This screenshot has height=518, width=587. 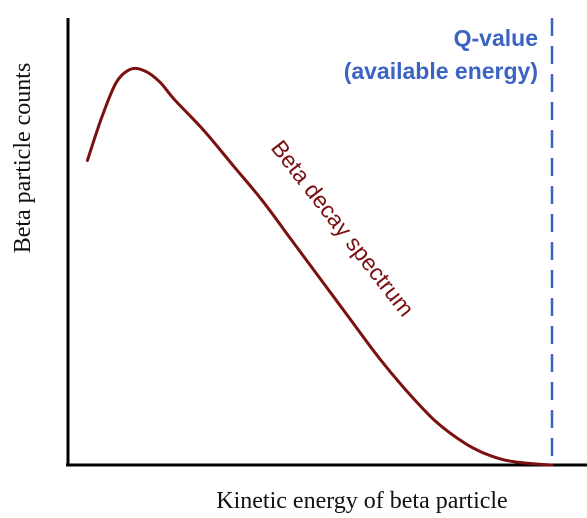 I want to click on q-value-sublabel: (available energy), so click(x=441, y=71).